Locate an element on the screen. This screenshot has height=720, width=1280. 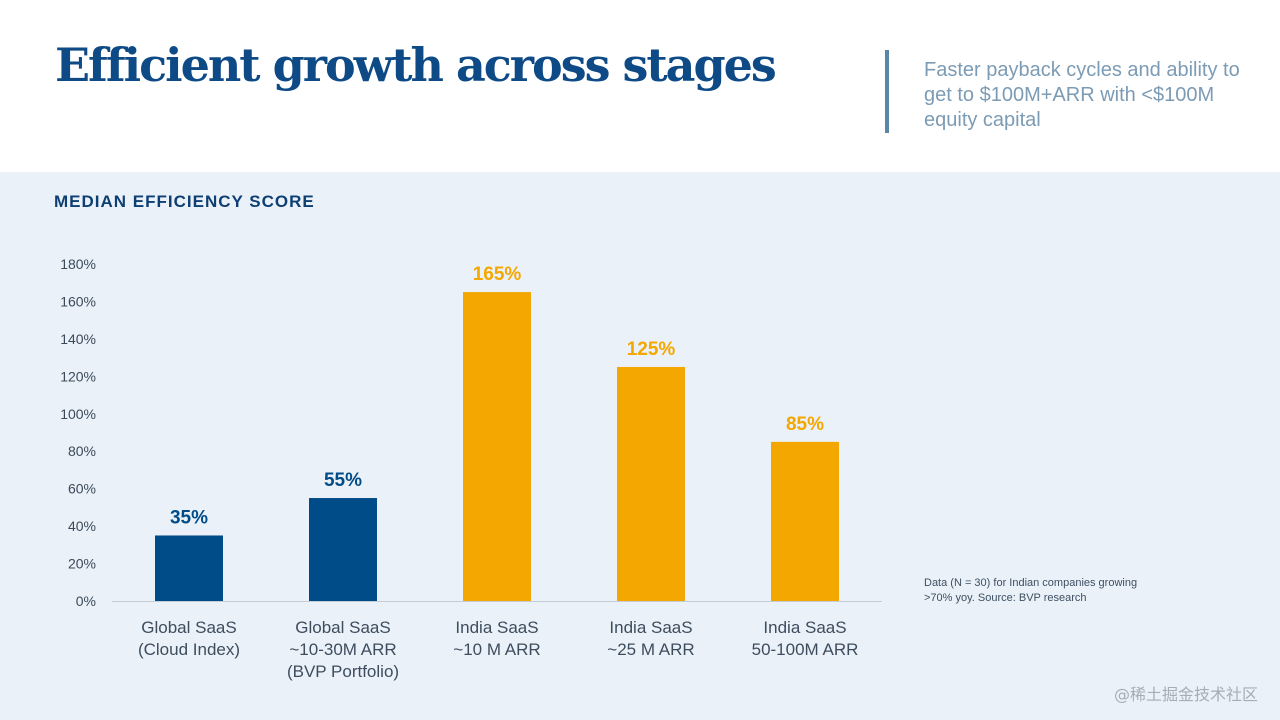
x-category-label-line: ~10 M ARR is located at coordinates (496, 649).